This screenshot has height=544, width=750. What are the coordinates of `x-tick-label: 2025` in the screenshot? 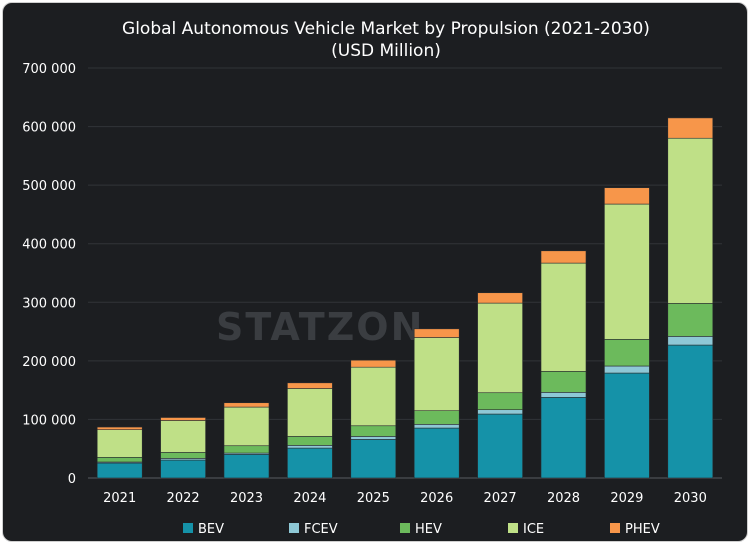 It's located at (373, 498).